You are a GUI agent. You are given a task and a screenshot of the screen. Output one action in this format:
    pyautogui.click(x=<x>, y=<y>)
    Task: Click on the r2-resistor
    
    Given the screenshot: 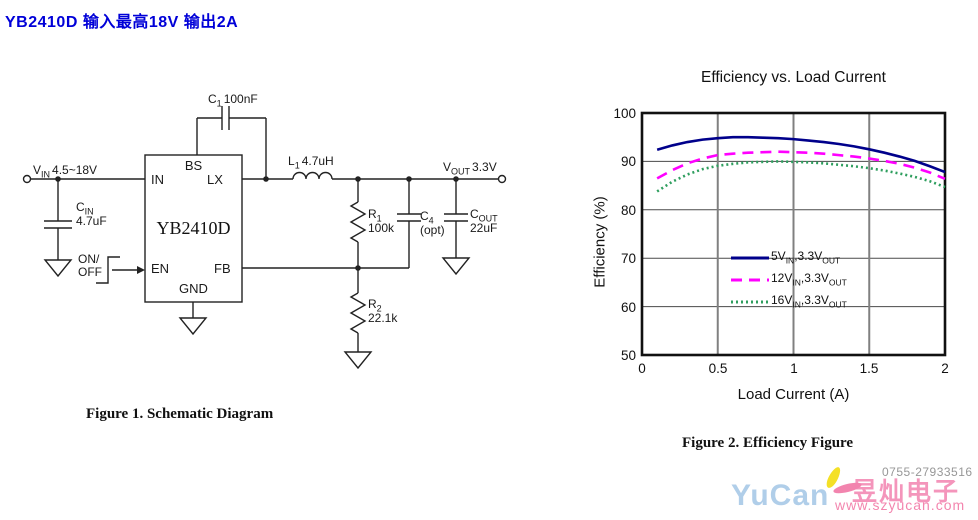 What is the action you would take?
    pyautogui.click(x=358, y=319)
    